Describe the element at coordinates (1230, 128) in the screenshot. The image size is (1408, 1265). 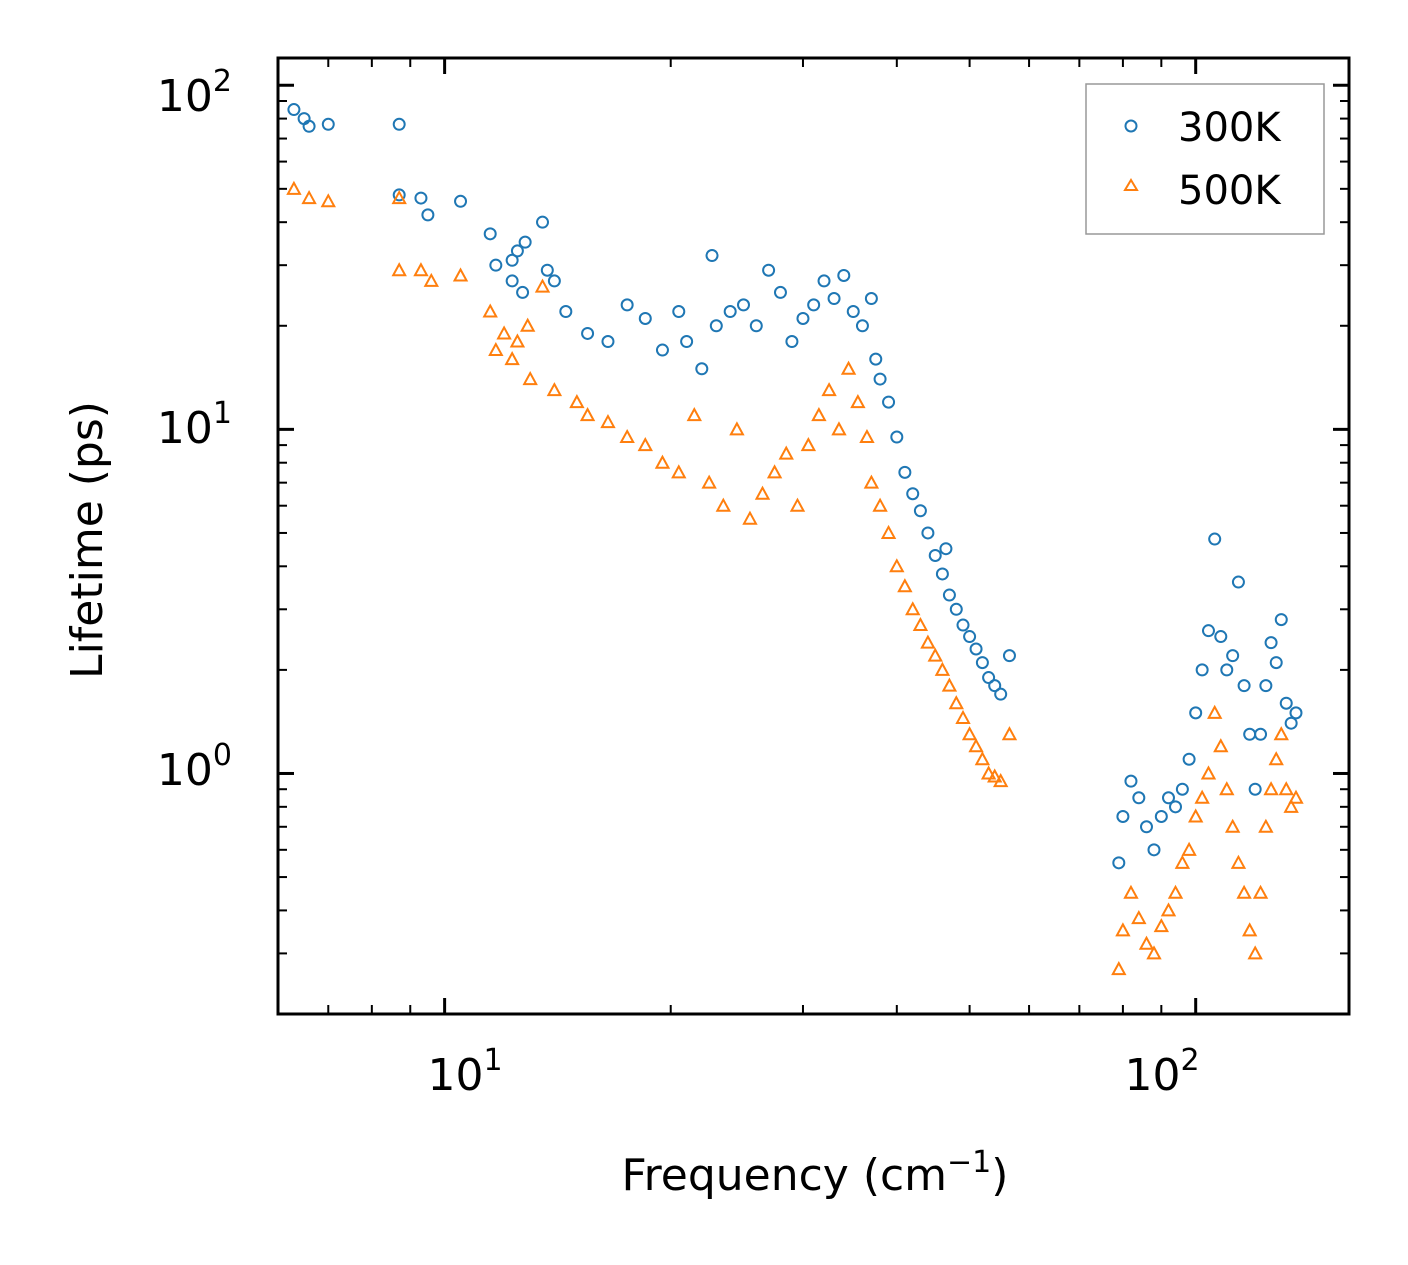
I see `legend-label-300k: 300K` at that location.